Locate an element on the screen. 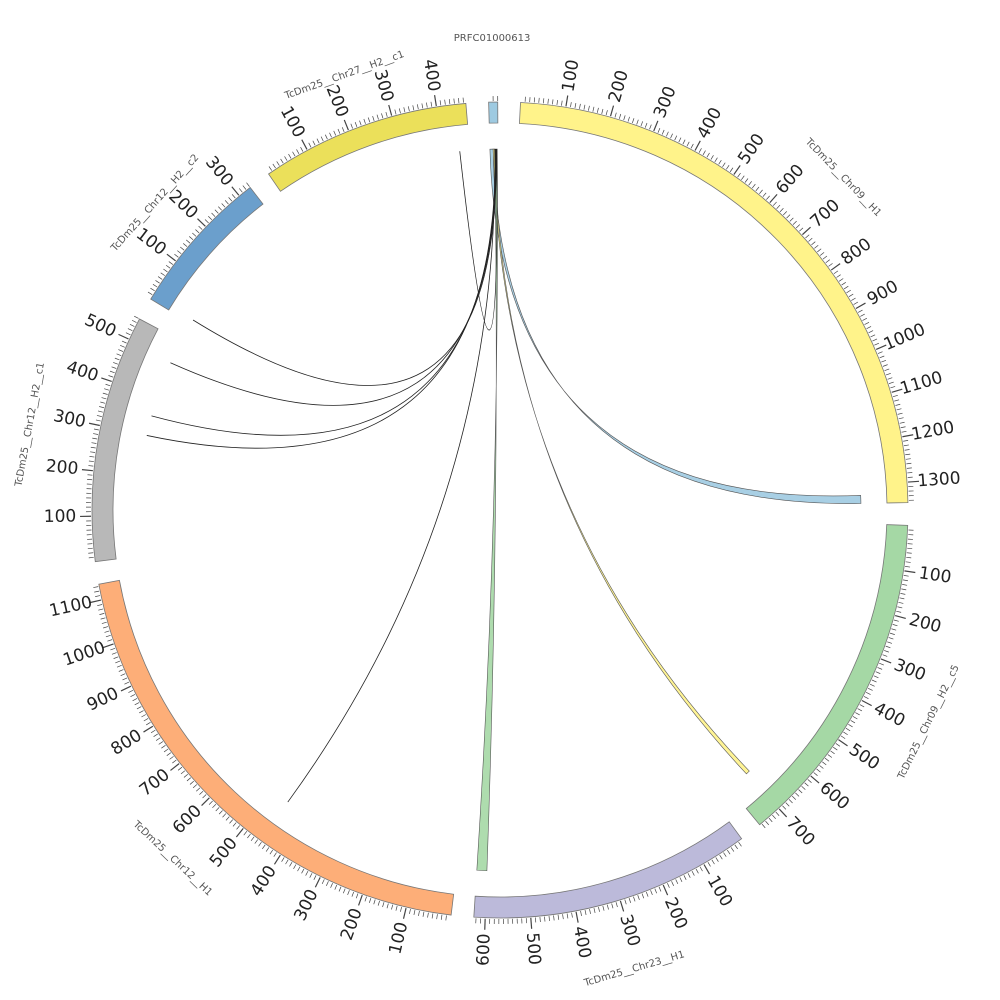 The width and height of the screenshot is (1000, 1000). tick-label: 1200 is located at coordinates (933, 430).